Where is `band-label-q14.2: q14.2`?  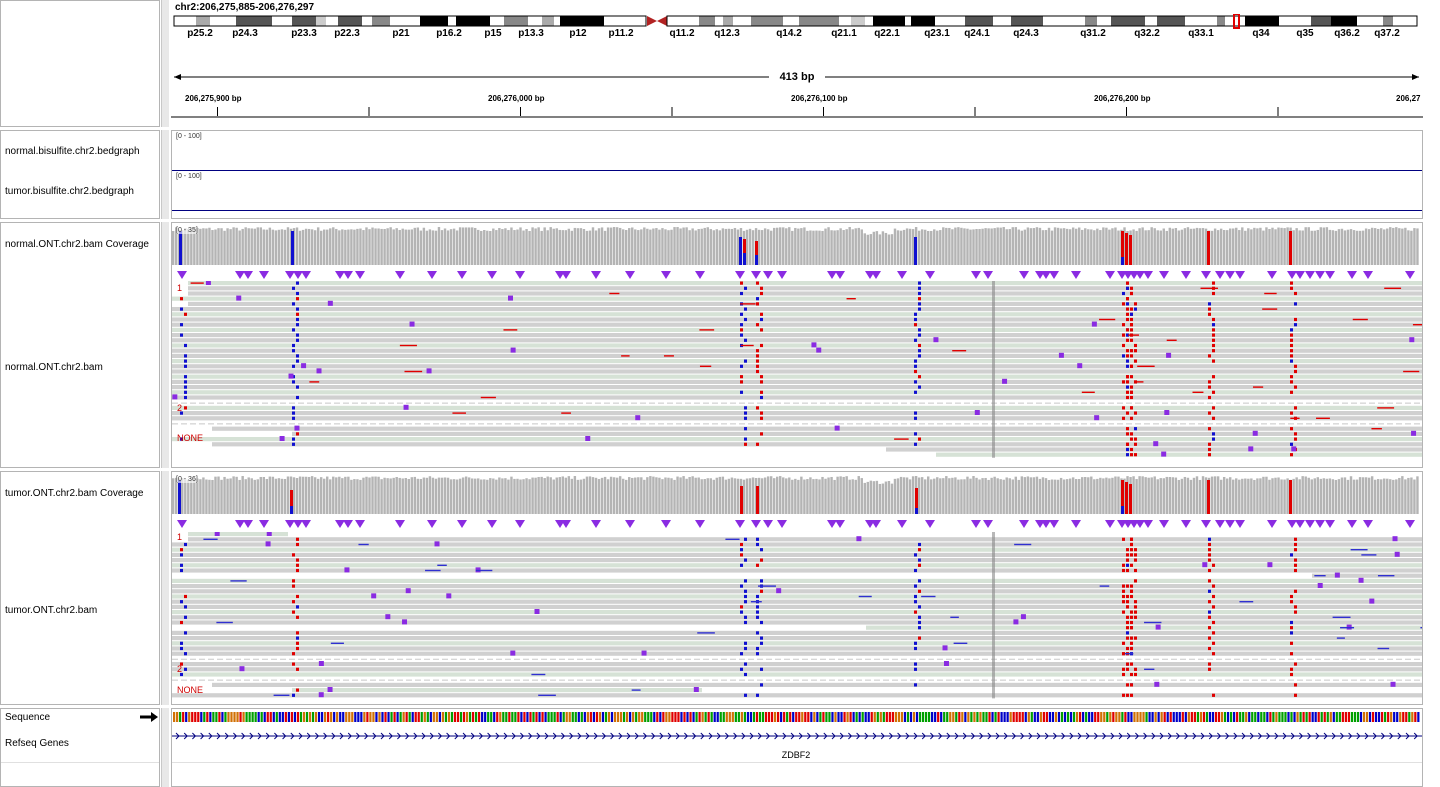
band-label-q14.2: q14.2 is located at coordinates (789, 33).